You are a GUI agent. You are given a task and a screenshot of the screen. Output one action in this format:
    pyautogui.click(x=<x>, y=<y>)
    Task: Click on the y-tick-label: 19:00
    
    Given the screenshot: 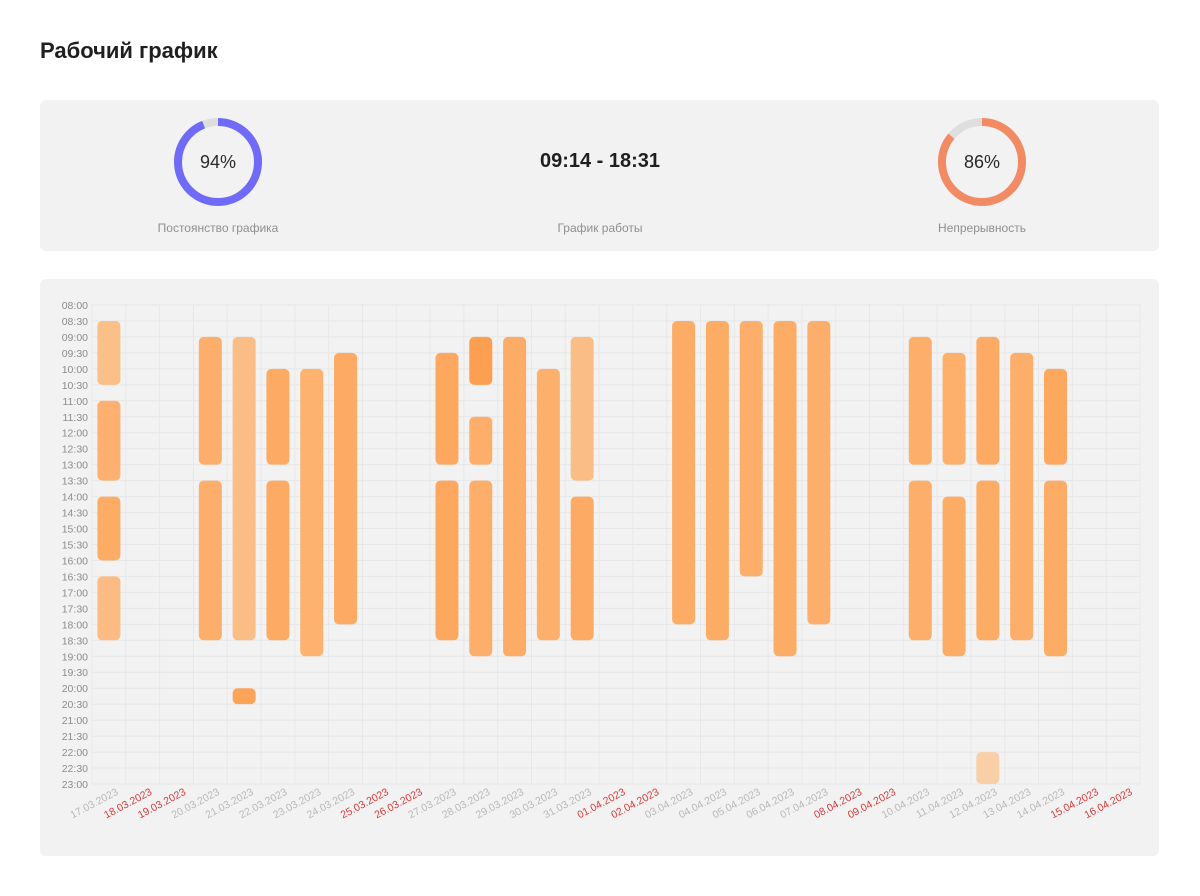 What is the action you would take?
    pyautogui.click(x=75, y=657)
    